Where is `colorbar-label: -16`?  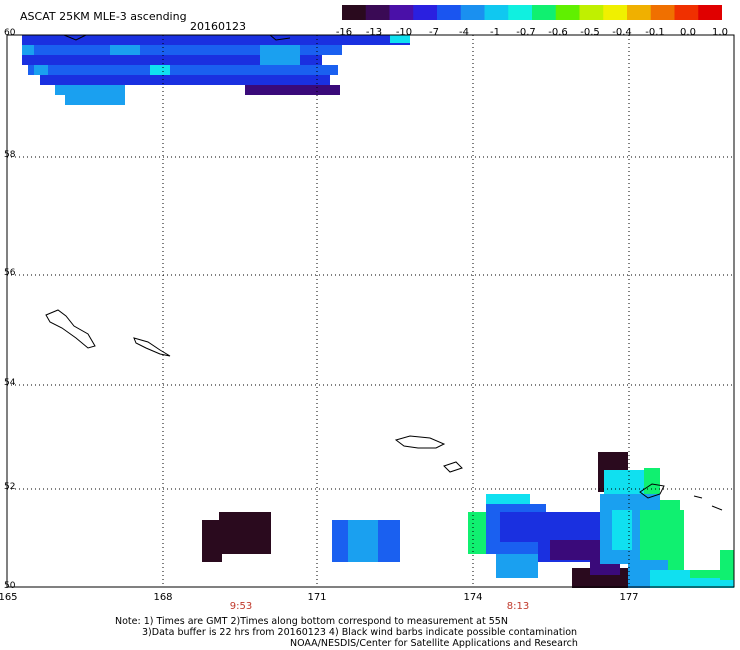
colorbar-label: -16 is located at coordinates (344, 32).